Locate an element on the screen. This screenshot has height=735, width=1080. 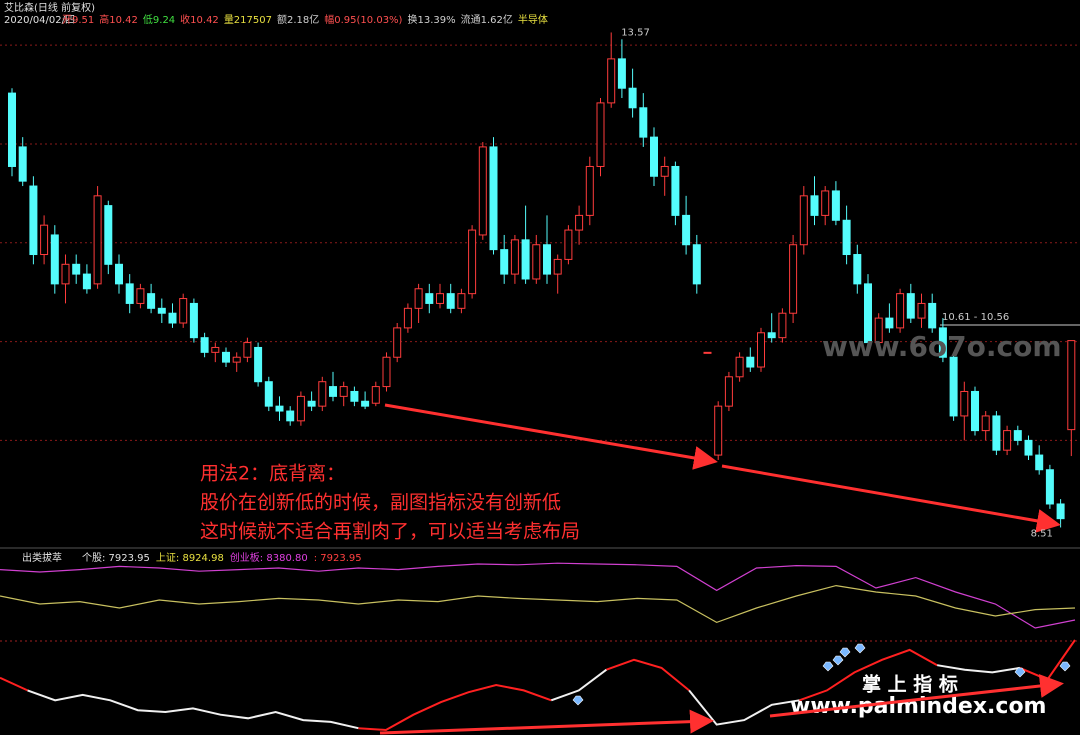
quote-field: 幅0.95(10.03%) is located at coordinates (363, 19).